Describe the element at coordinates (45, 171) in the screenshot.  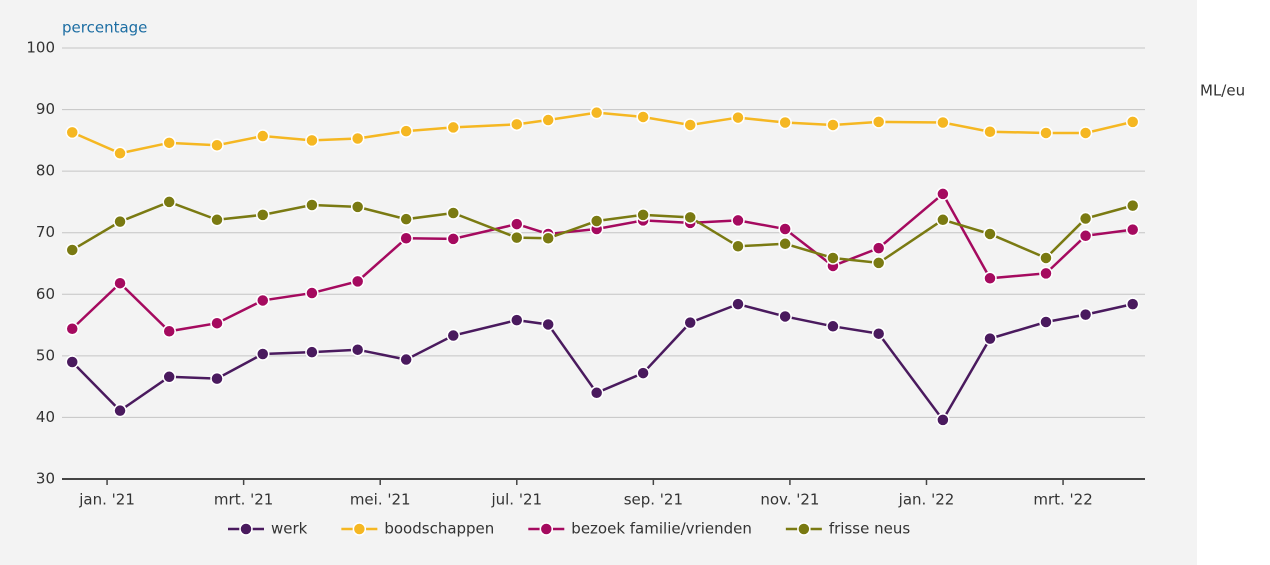
I see `y-tick-label: 80` at that location.